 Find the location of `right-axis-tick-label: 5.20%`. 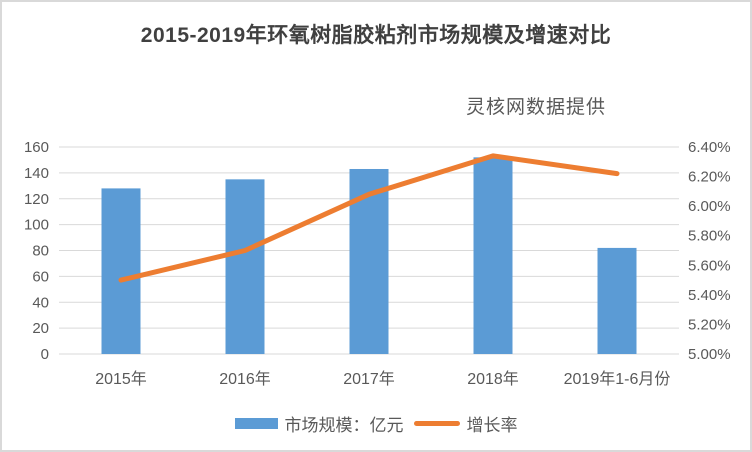

right-axis-tick-label: 5.20% is located at coordinates (709, 324).